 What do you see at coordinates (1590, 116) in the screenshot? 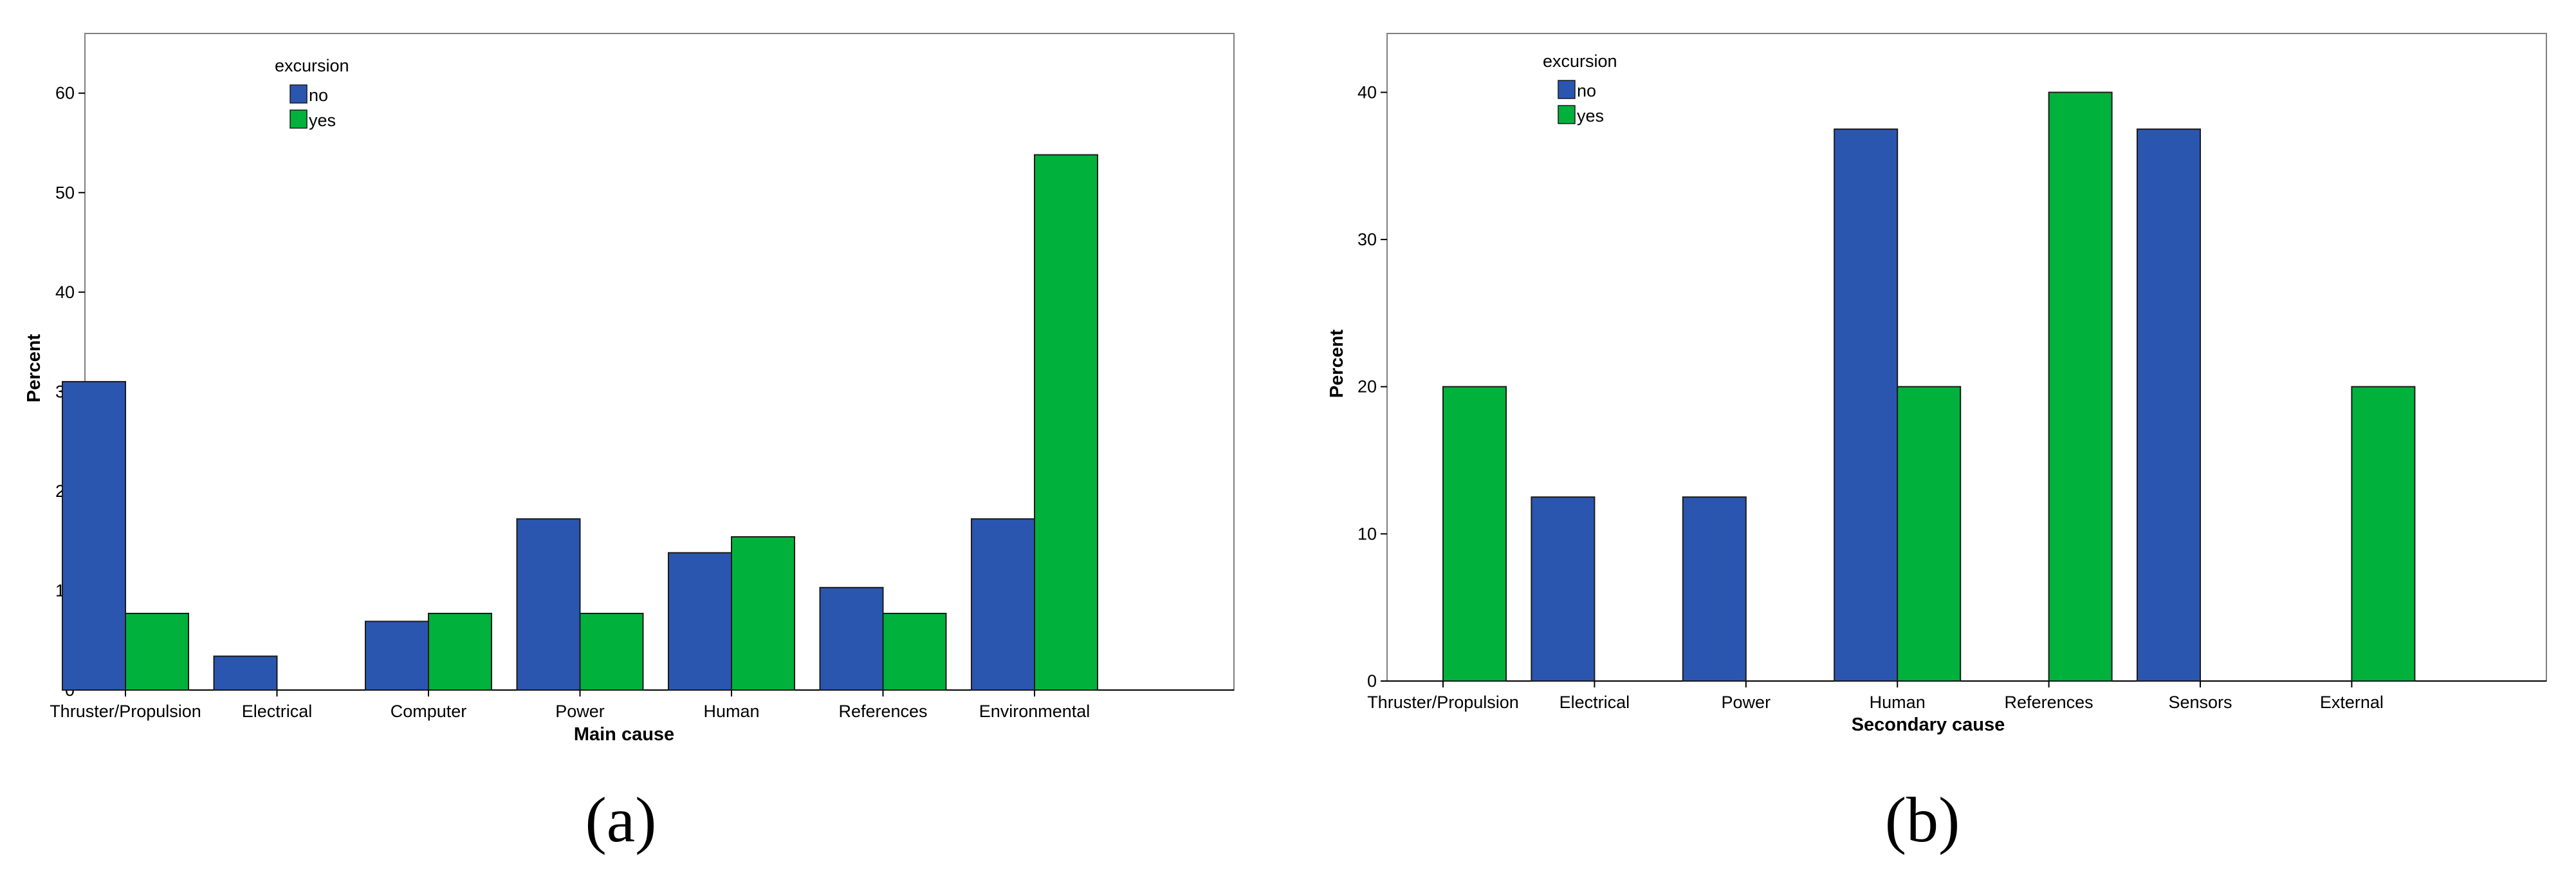
I see `legend-label-b-yes: yes` at bounding box center [1590, 116].